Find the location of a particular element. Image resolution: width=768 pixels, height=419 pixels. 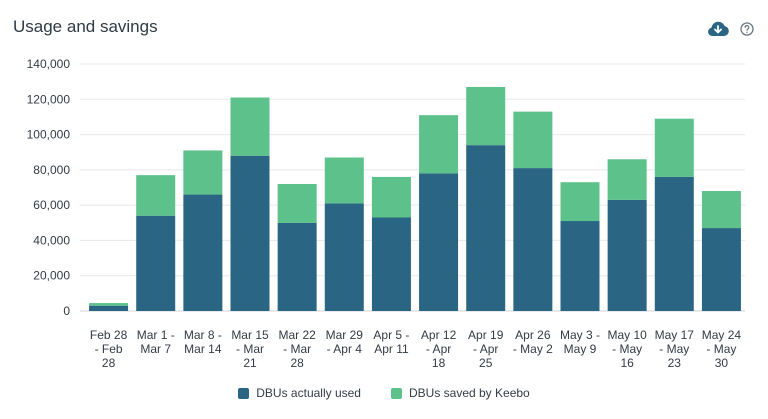

y-tick-label: 20,000 is located at coordinates (51, 276).